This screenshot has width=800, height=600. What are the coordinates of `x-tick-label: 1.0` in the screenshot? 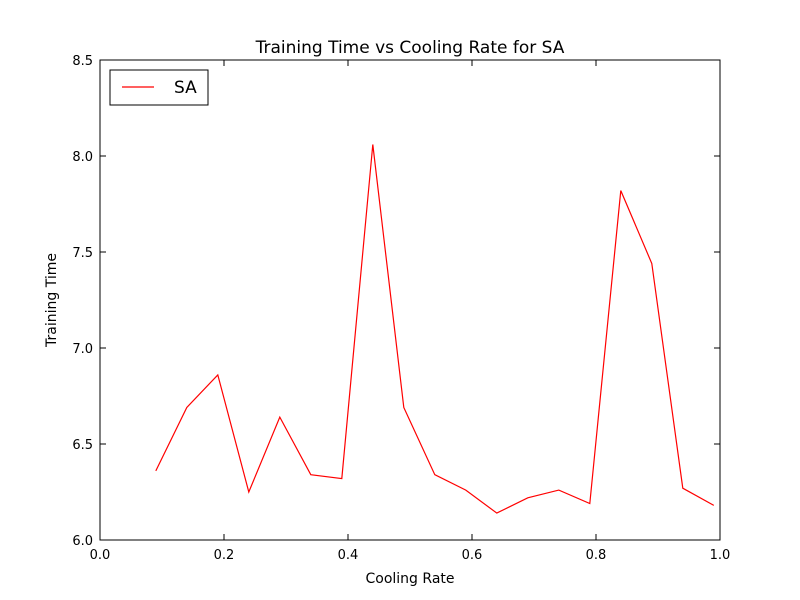 It's located at (720, 555).